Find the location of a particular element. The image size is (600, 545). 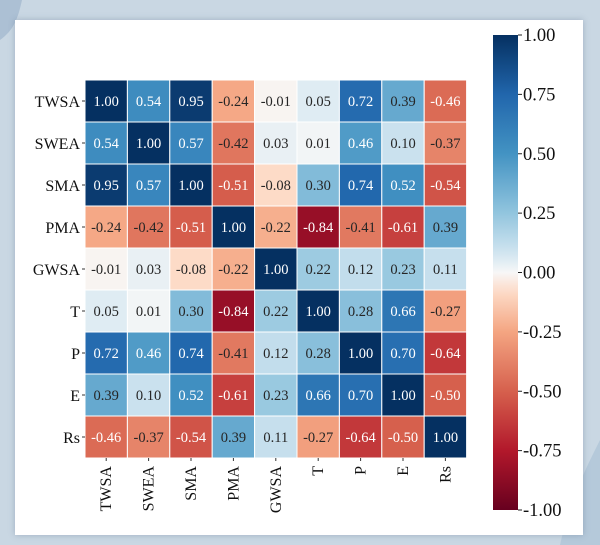

cell-value-label: -0.37 is located at coordinates (148, 438).